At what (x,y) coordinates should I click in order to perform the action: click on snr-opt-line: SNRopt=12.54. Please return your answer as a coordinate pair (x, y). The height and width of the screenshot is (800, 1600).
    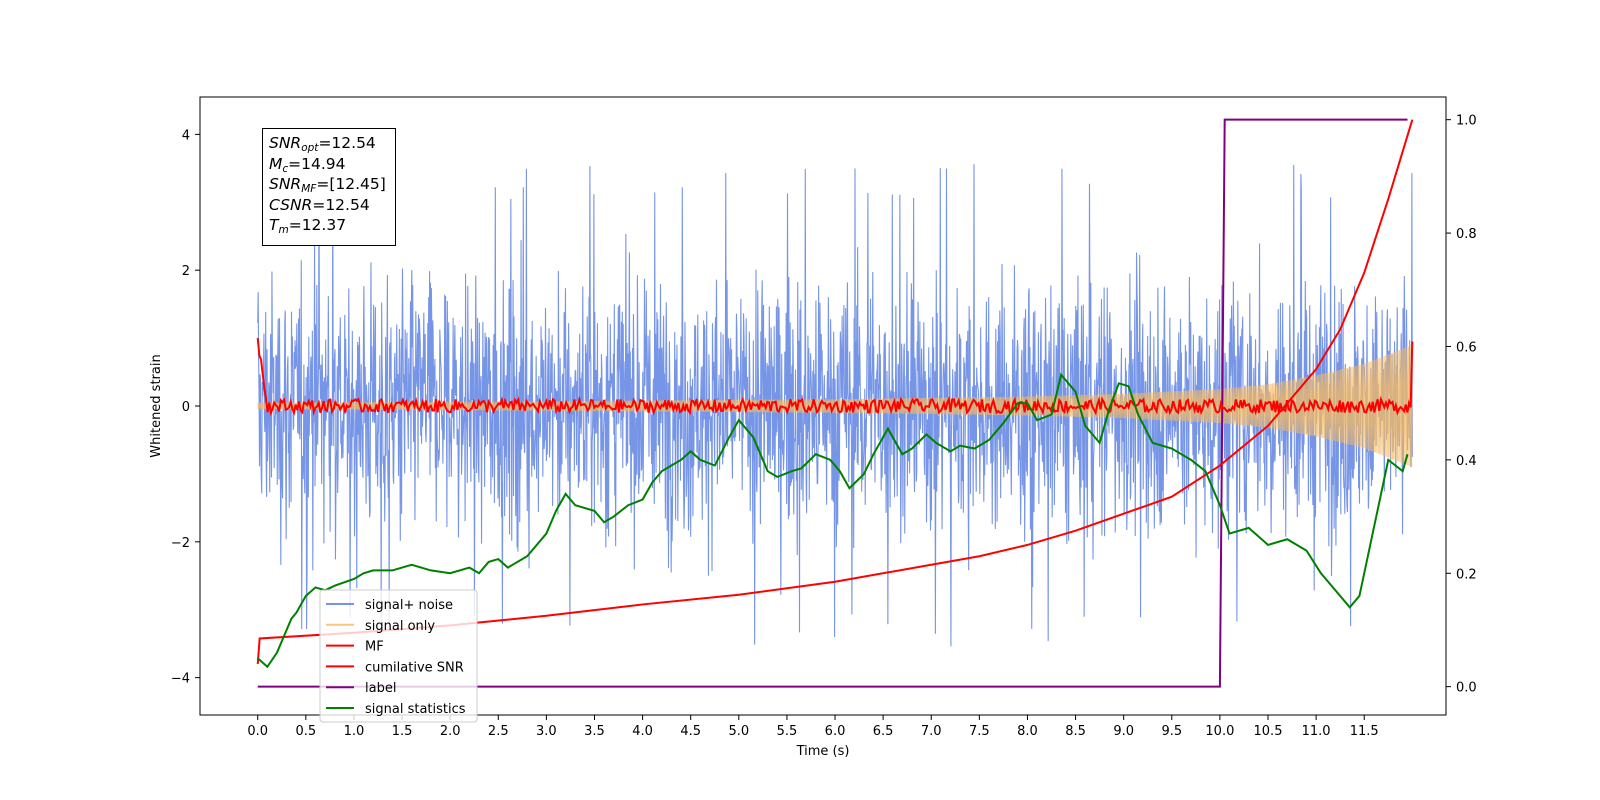
    Looking at the image, I should click on (322, 144).